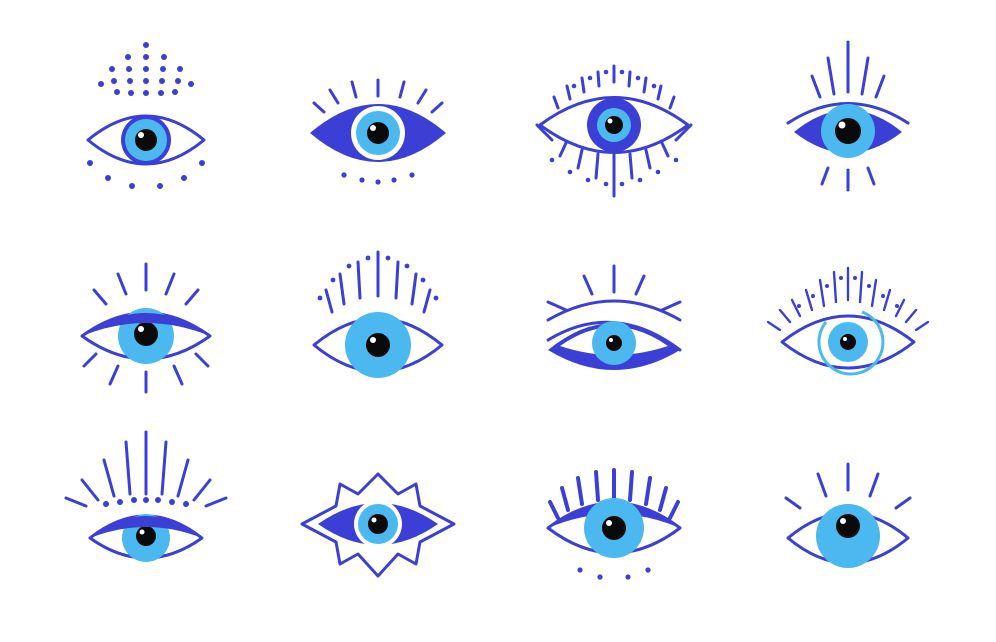 The image size is (996, 642). What do you see at coordinates (378, 131) in the screenshot?
I see `eye-icon-filled-lashes` at bounding box center [378, 131].